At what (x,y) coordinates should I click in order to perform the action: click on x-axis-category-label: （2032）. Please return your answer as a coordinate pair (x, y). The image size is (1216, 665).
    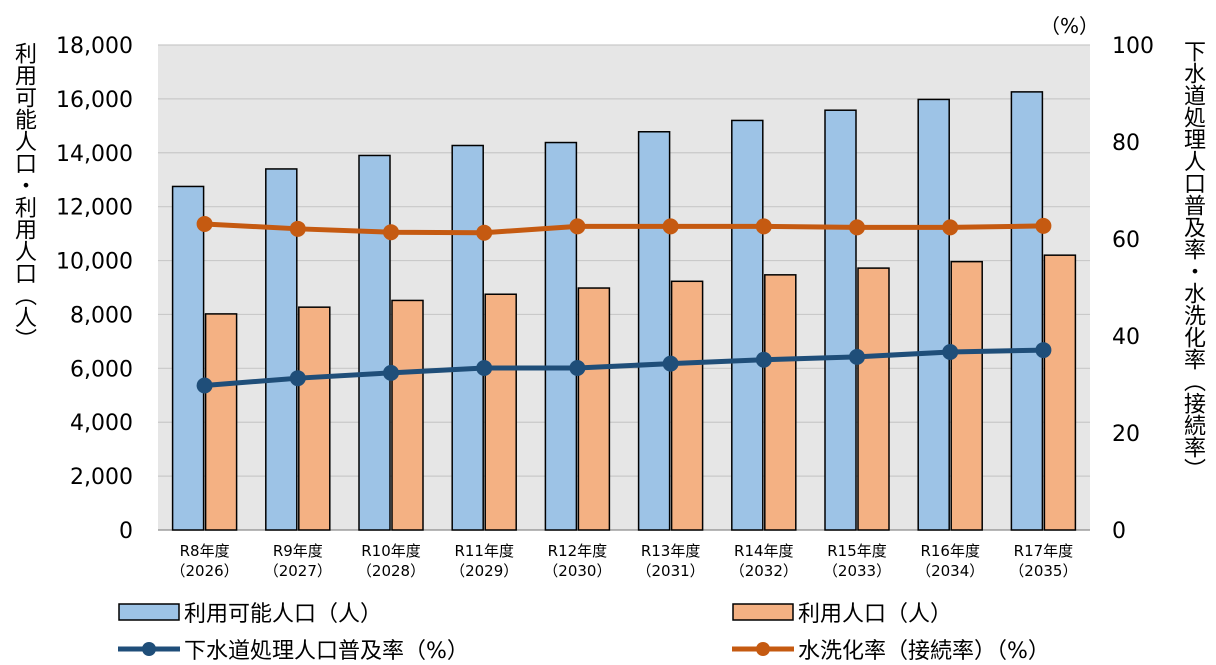
    Looking at the image, I should click on (764, 571).